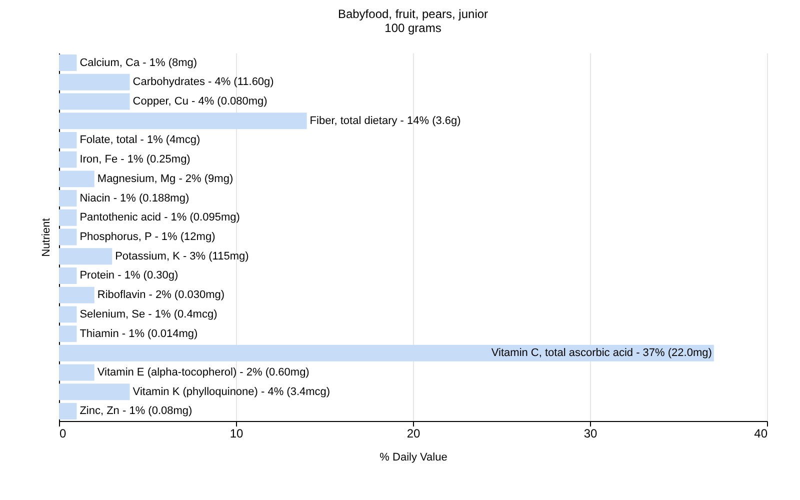 The width and height of the screenshot is (800, 500). What do you see at coordinates (161, 295) in the screenshot?
I see `y-tick-label: Riboflavin - 2% (0.030mg)` at bounding box center [161, 295].